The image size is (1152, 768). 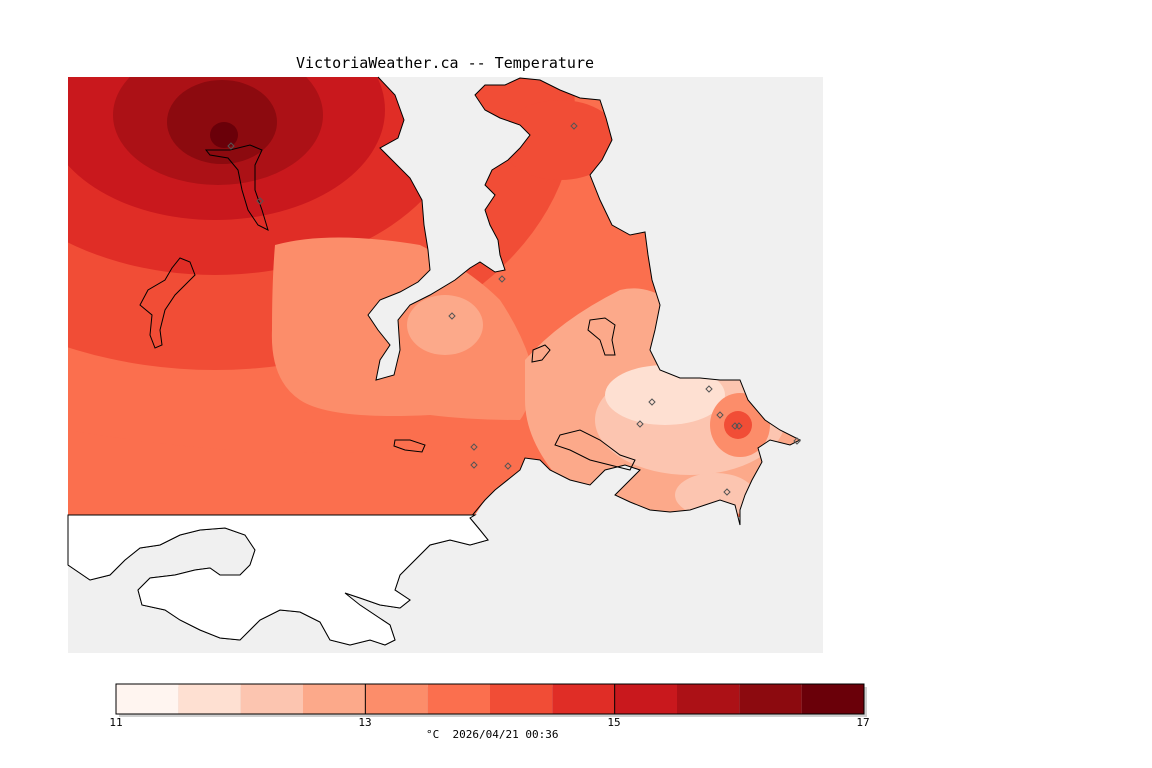 What do you see at coordinates (445, 734) in the screenshot?
I see `caption-gap` at bounding box center [445, 734].